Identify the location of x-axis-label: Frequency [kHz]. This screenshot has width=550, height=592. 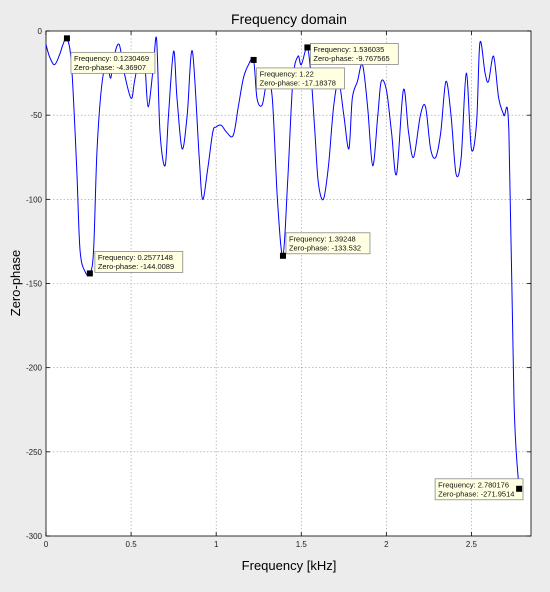
(289, 565).